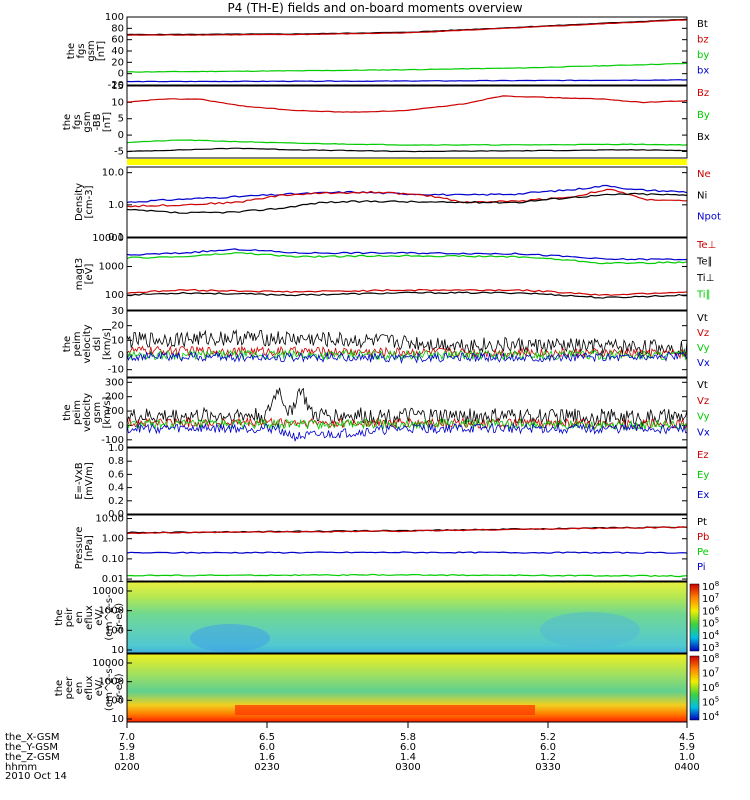  Describe the element at coordinates (704, 174) in the screenshot. I see `legend-Ne: Ne` at that location.